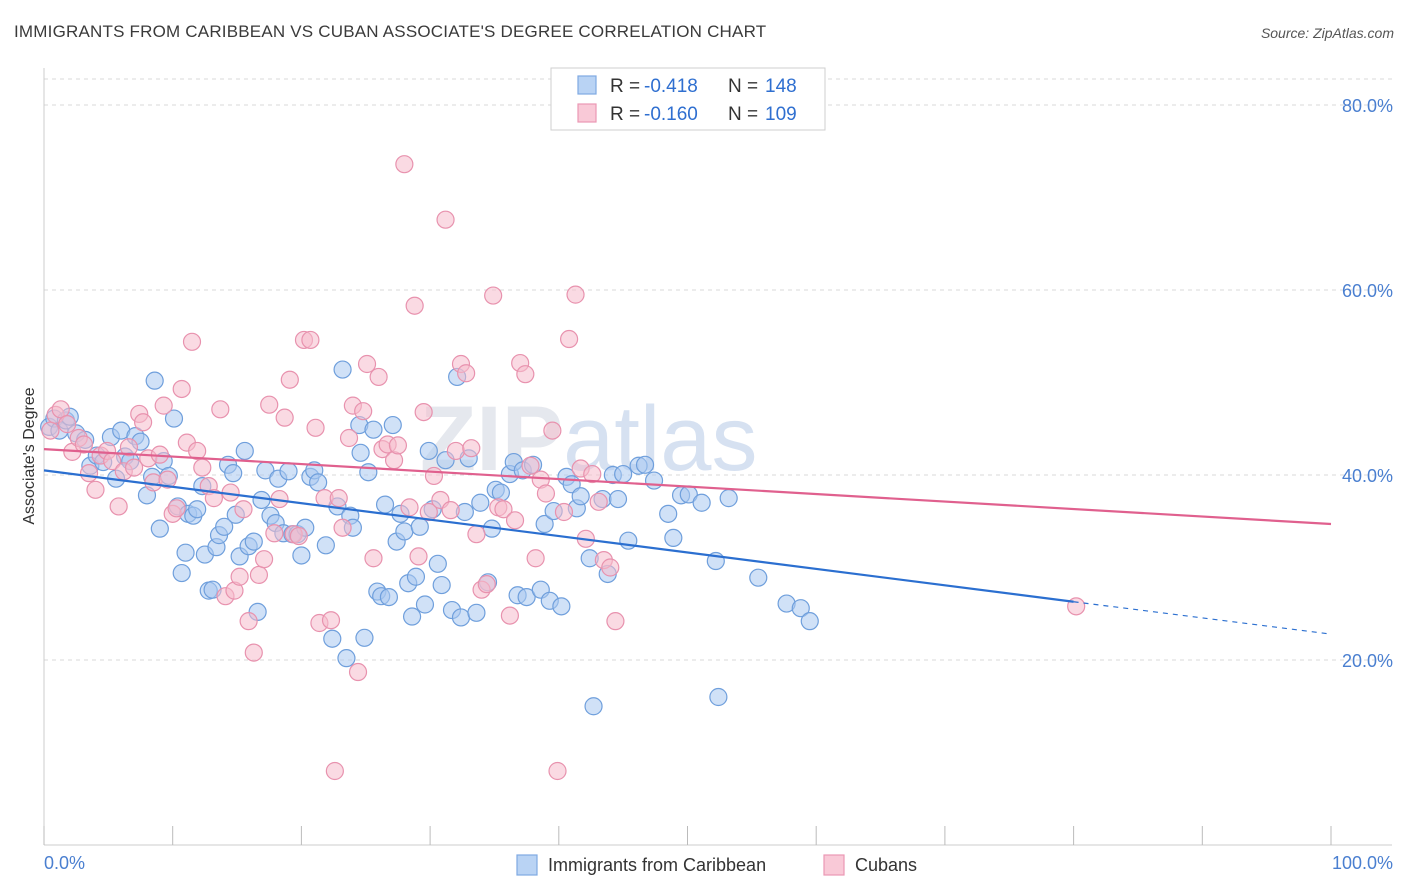 The height and width of the screenshot is (892, 1406). I want to click on legend-bottom: Immigrants from Caribbean Cubans, so click(716, 865).